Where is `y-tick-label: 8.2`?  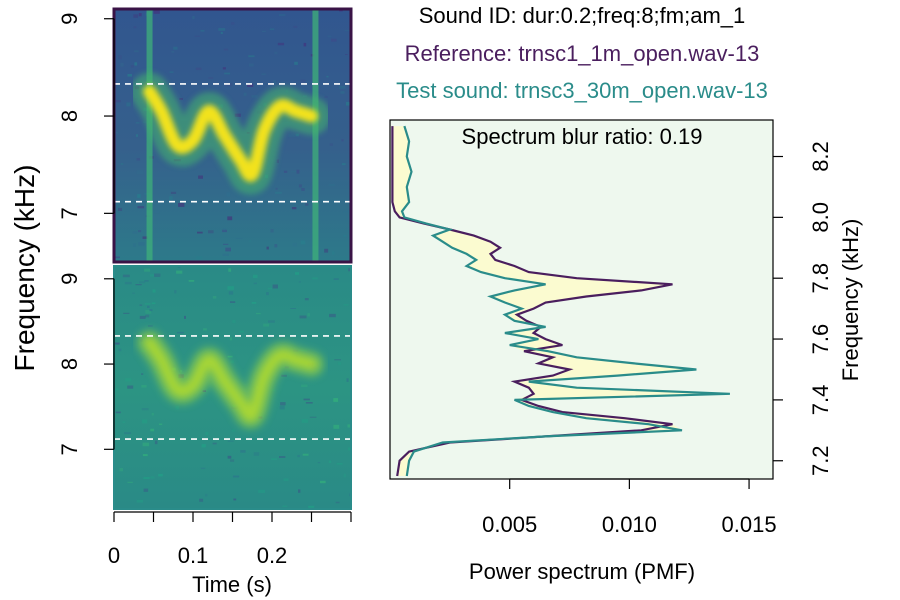
y-tick-label: 8.2 is located at coordinates (820, 156).